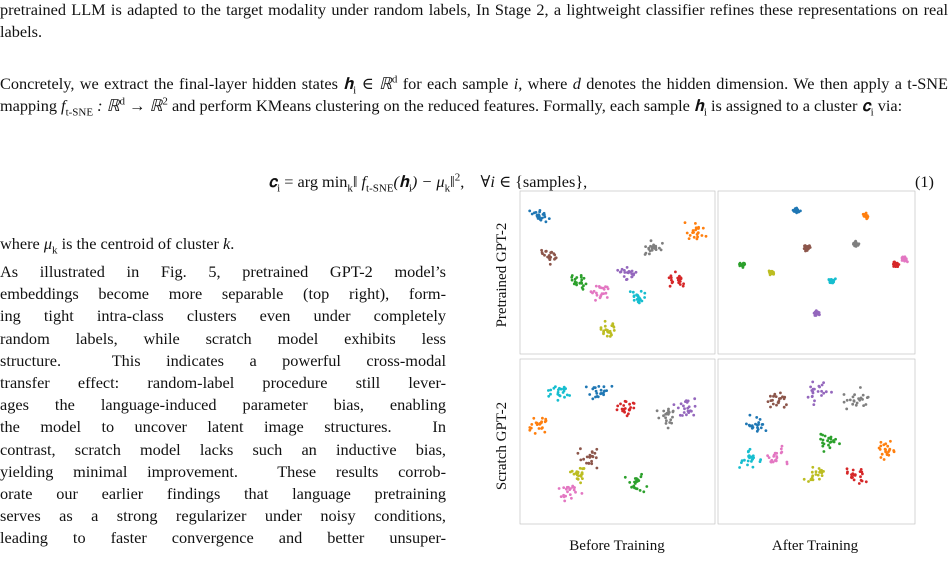 The image size is (950, 563). What do you see at coordinates (122, 101) in the screenshot?
I see `math-run: d` at bounding box center [122, 101].